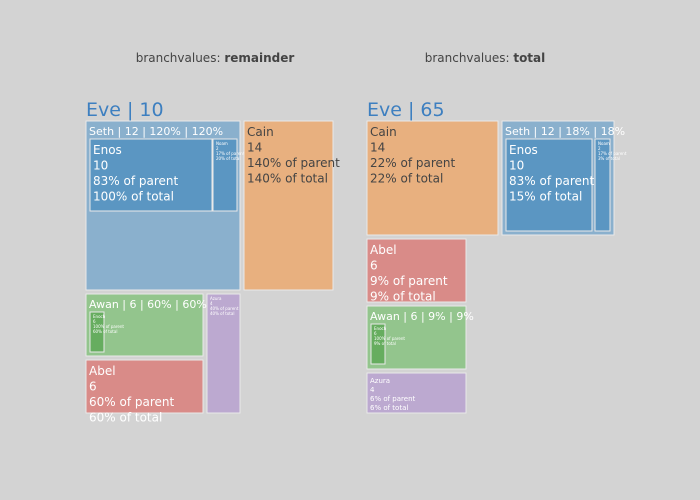 The width and height of the screenshot is (700, 500). Describe the element at coordinates (374, 266) in the screenshot. I see `right-label-abel-1: 6` at that location.